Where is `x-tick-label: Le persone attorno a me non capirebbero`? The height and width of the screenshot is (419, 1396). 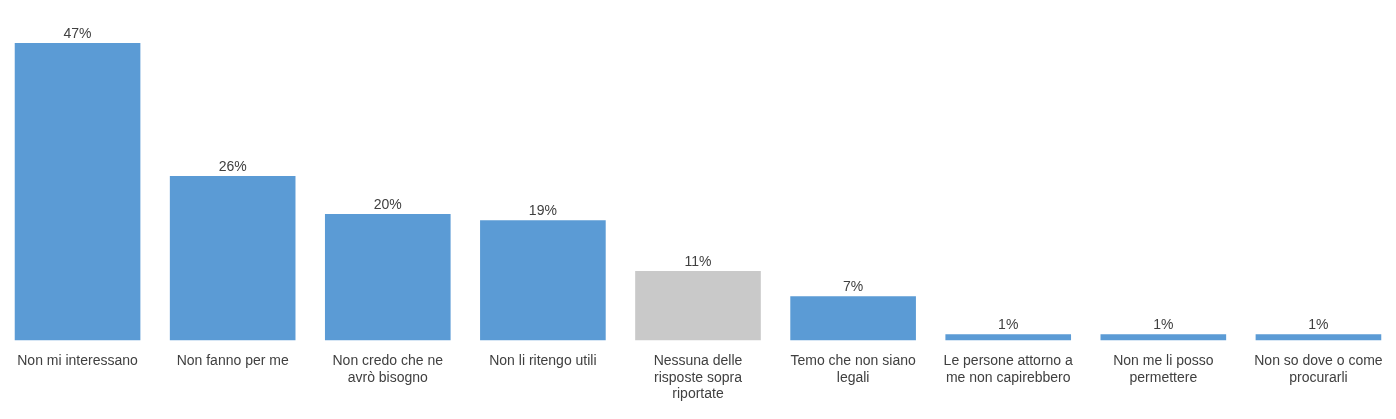 x-tick-label: Le persone attorno a me non capirebbero is located at coordinates (1008, 368).